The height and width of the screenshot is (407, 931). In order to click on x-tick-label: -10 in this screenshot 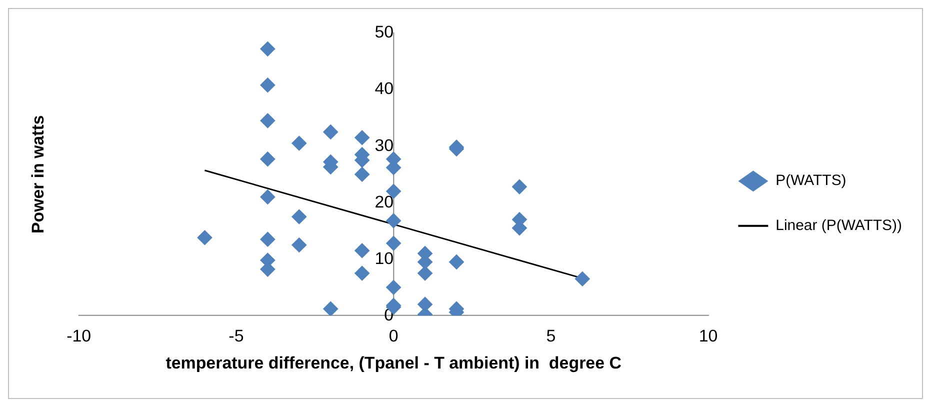, I will do `click(79, 336)`.